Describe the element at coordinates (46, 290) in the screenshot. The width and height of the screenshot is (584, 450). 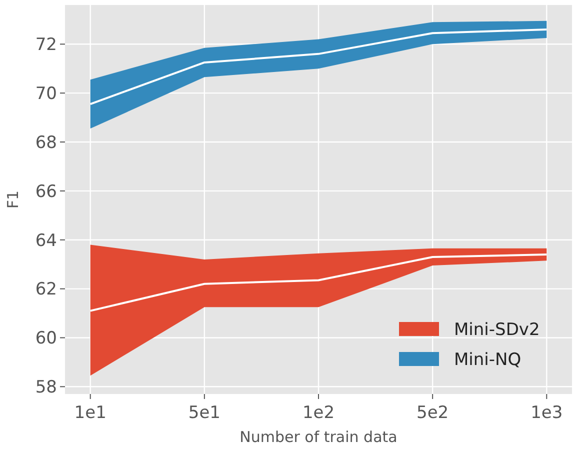
I see `y-tick-label: 62` at that location.